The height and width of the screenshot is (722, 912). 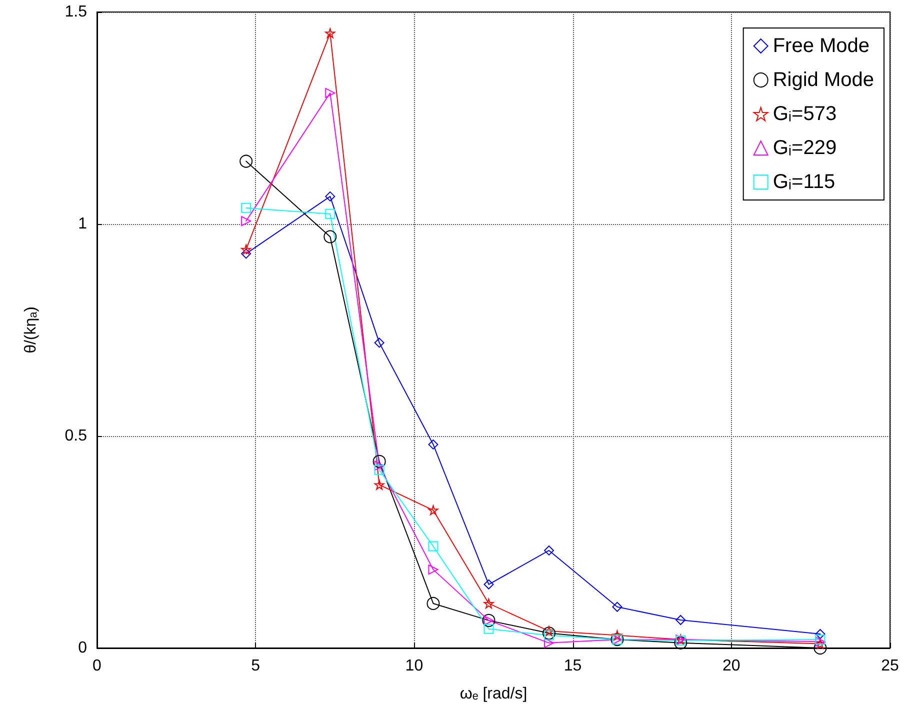 What do you see at coordinates (83, 648) in the screenshot?
I see `y-tick-label: 0` at bounding box center [83, 648].